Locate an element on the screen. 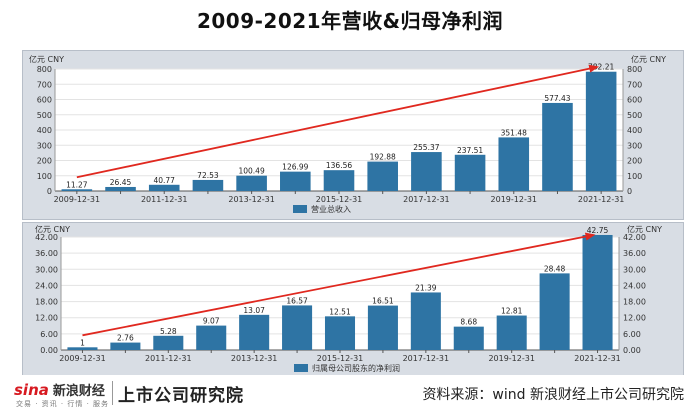 Image resolution: width=700 pixels, height=413 pixels. sina-finance-logo: sina 新浪财经 交易 · 资讯 · 行情 · 服务 is located at coordinates (61, 394).